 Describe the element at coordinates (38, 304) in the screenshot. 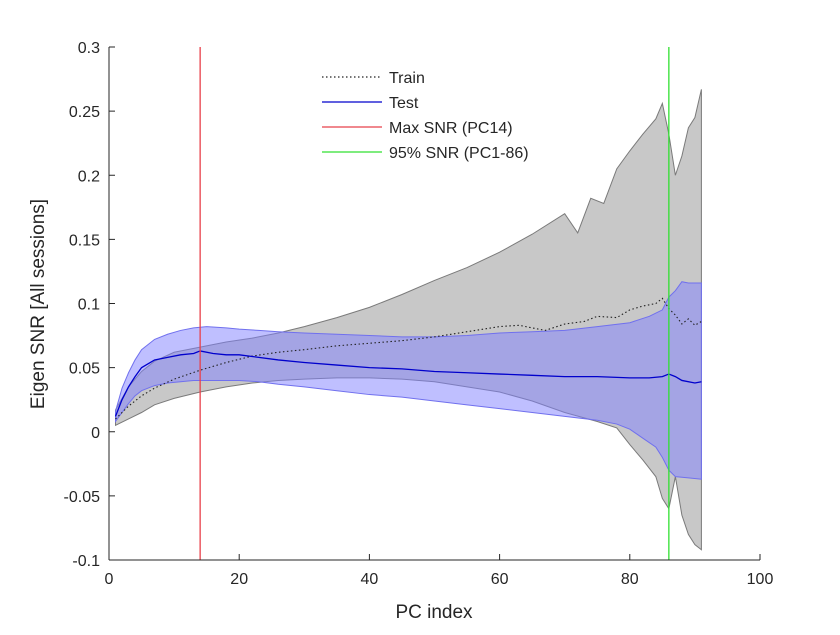

I see `y-axis-label: Eigen SNR [All sessions]` at that location.